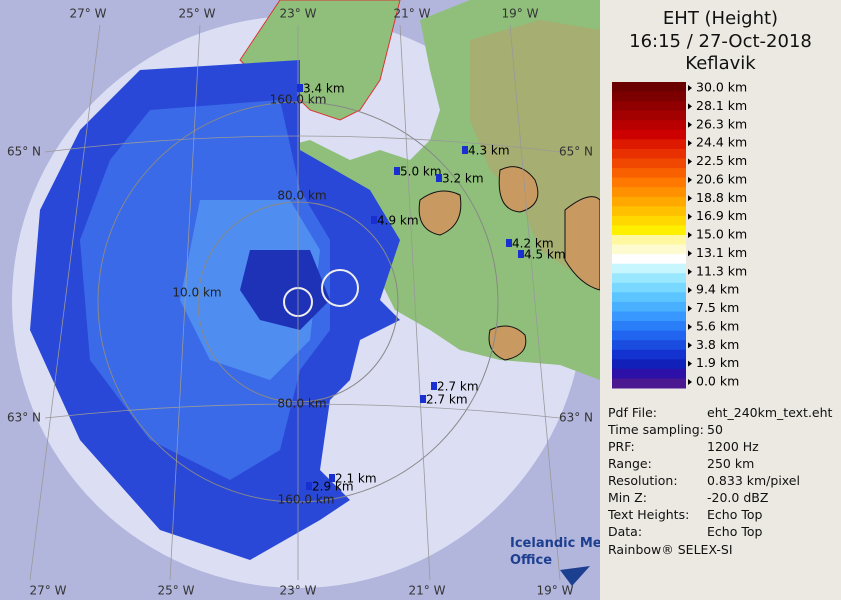 The image size is (841, 600). What do you see at coordinates (649, 514) in the screenshot?
I see `info-key: Text Heights:` at bounding box center [649, 514].